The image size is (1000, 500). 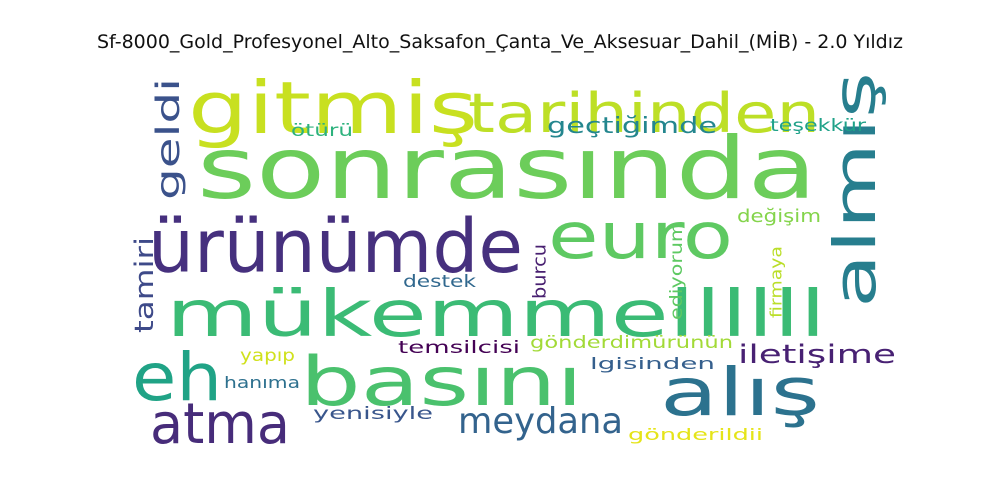 I want to click on word-ediyorum: ediyorum, so click(x=677, y=271).